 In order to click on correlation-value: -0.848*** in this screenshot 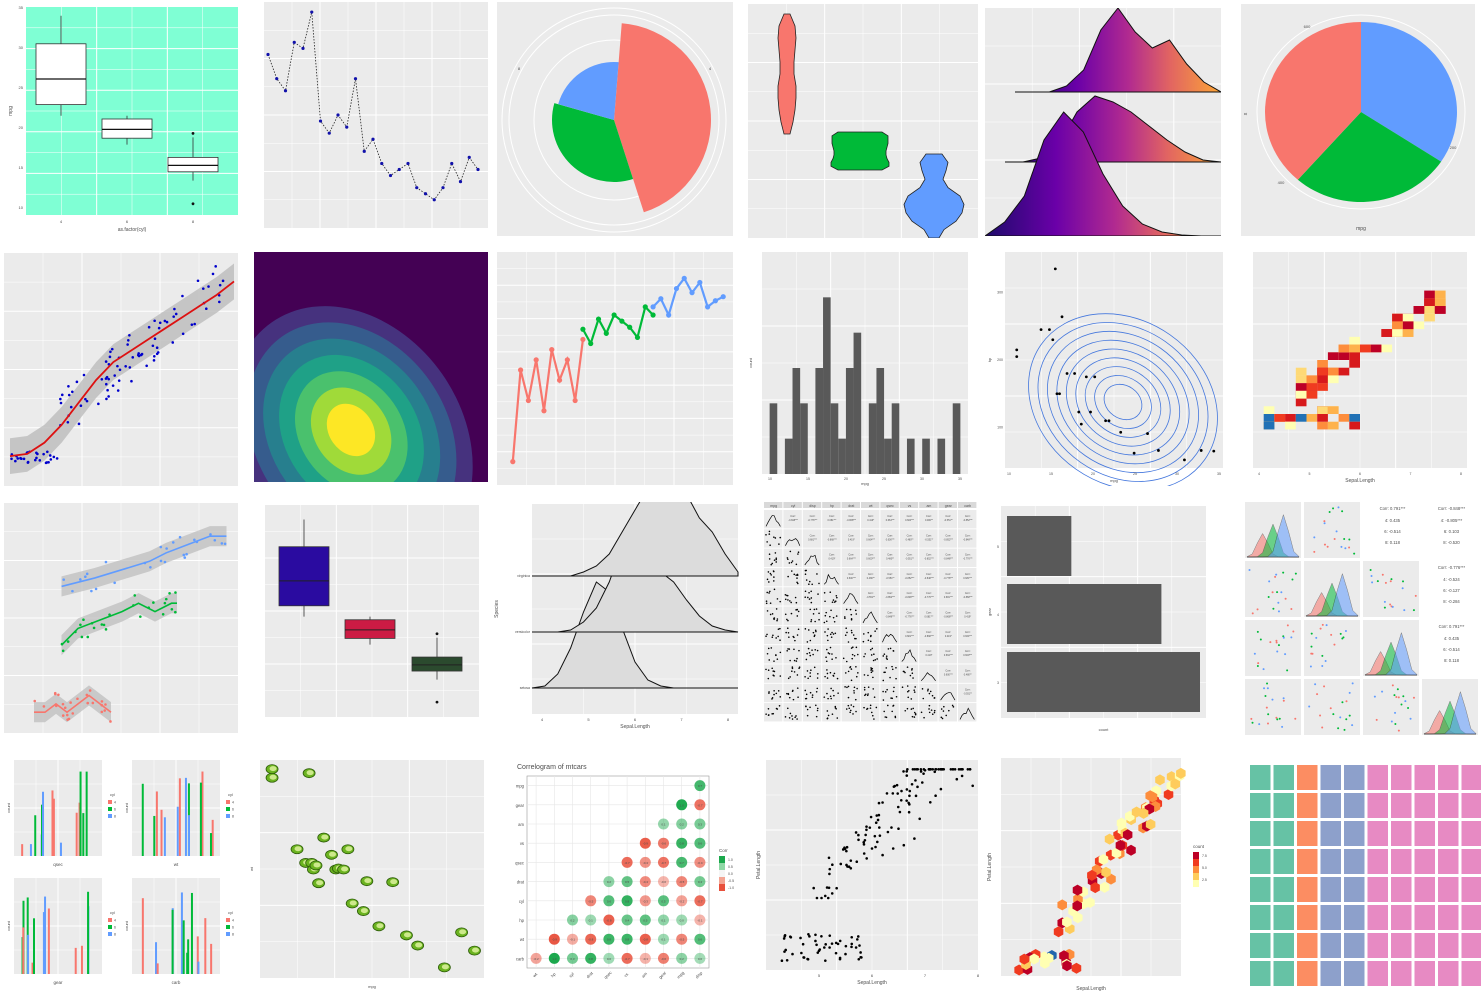, I will do `click(890, 617)`.